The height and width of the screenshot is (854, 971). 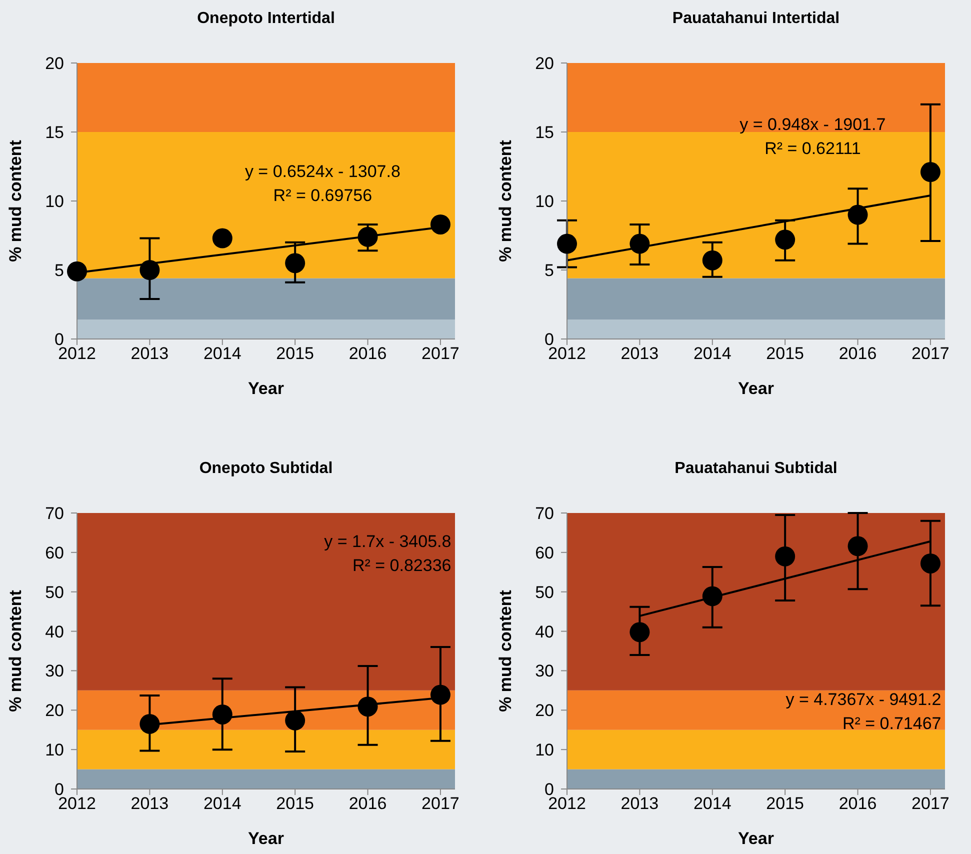 I want to click on annotation: y = 0.6524x - 1307.8, so click(x=322, y=172).